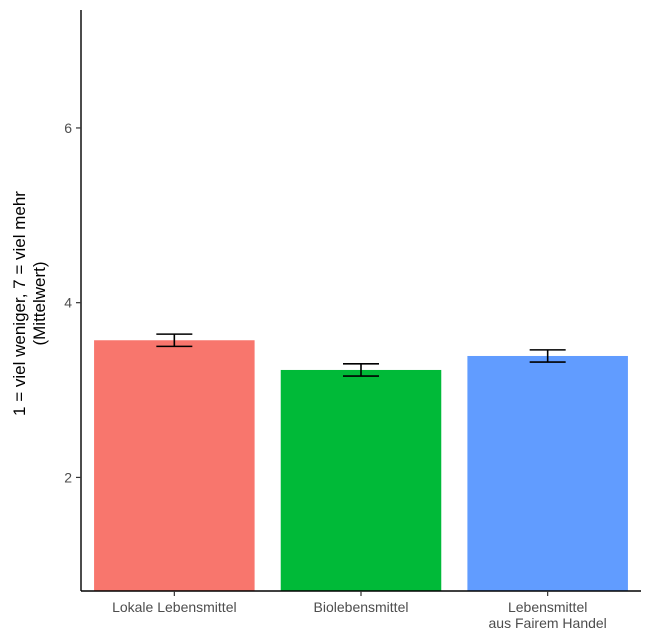 The width and height of the screenshot is (648, 635). I want to click on x-tick-label: Lebensmittel aus Fairem Handel, so click(548, 615).